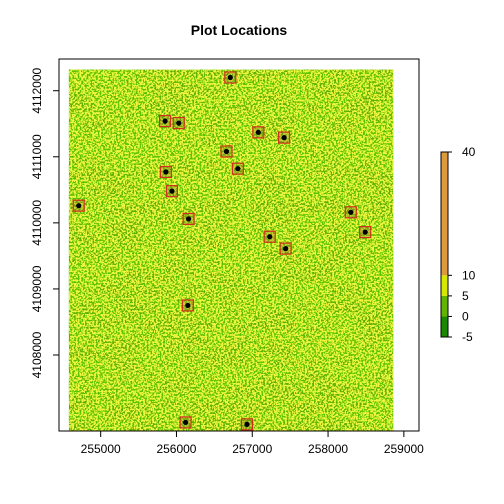 The image size is (504, 504). I want to click on legend-tick-label: 40, so click(469, 152).